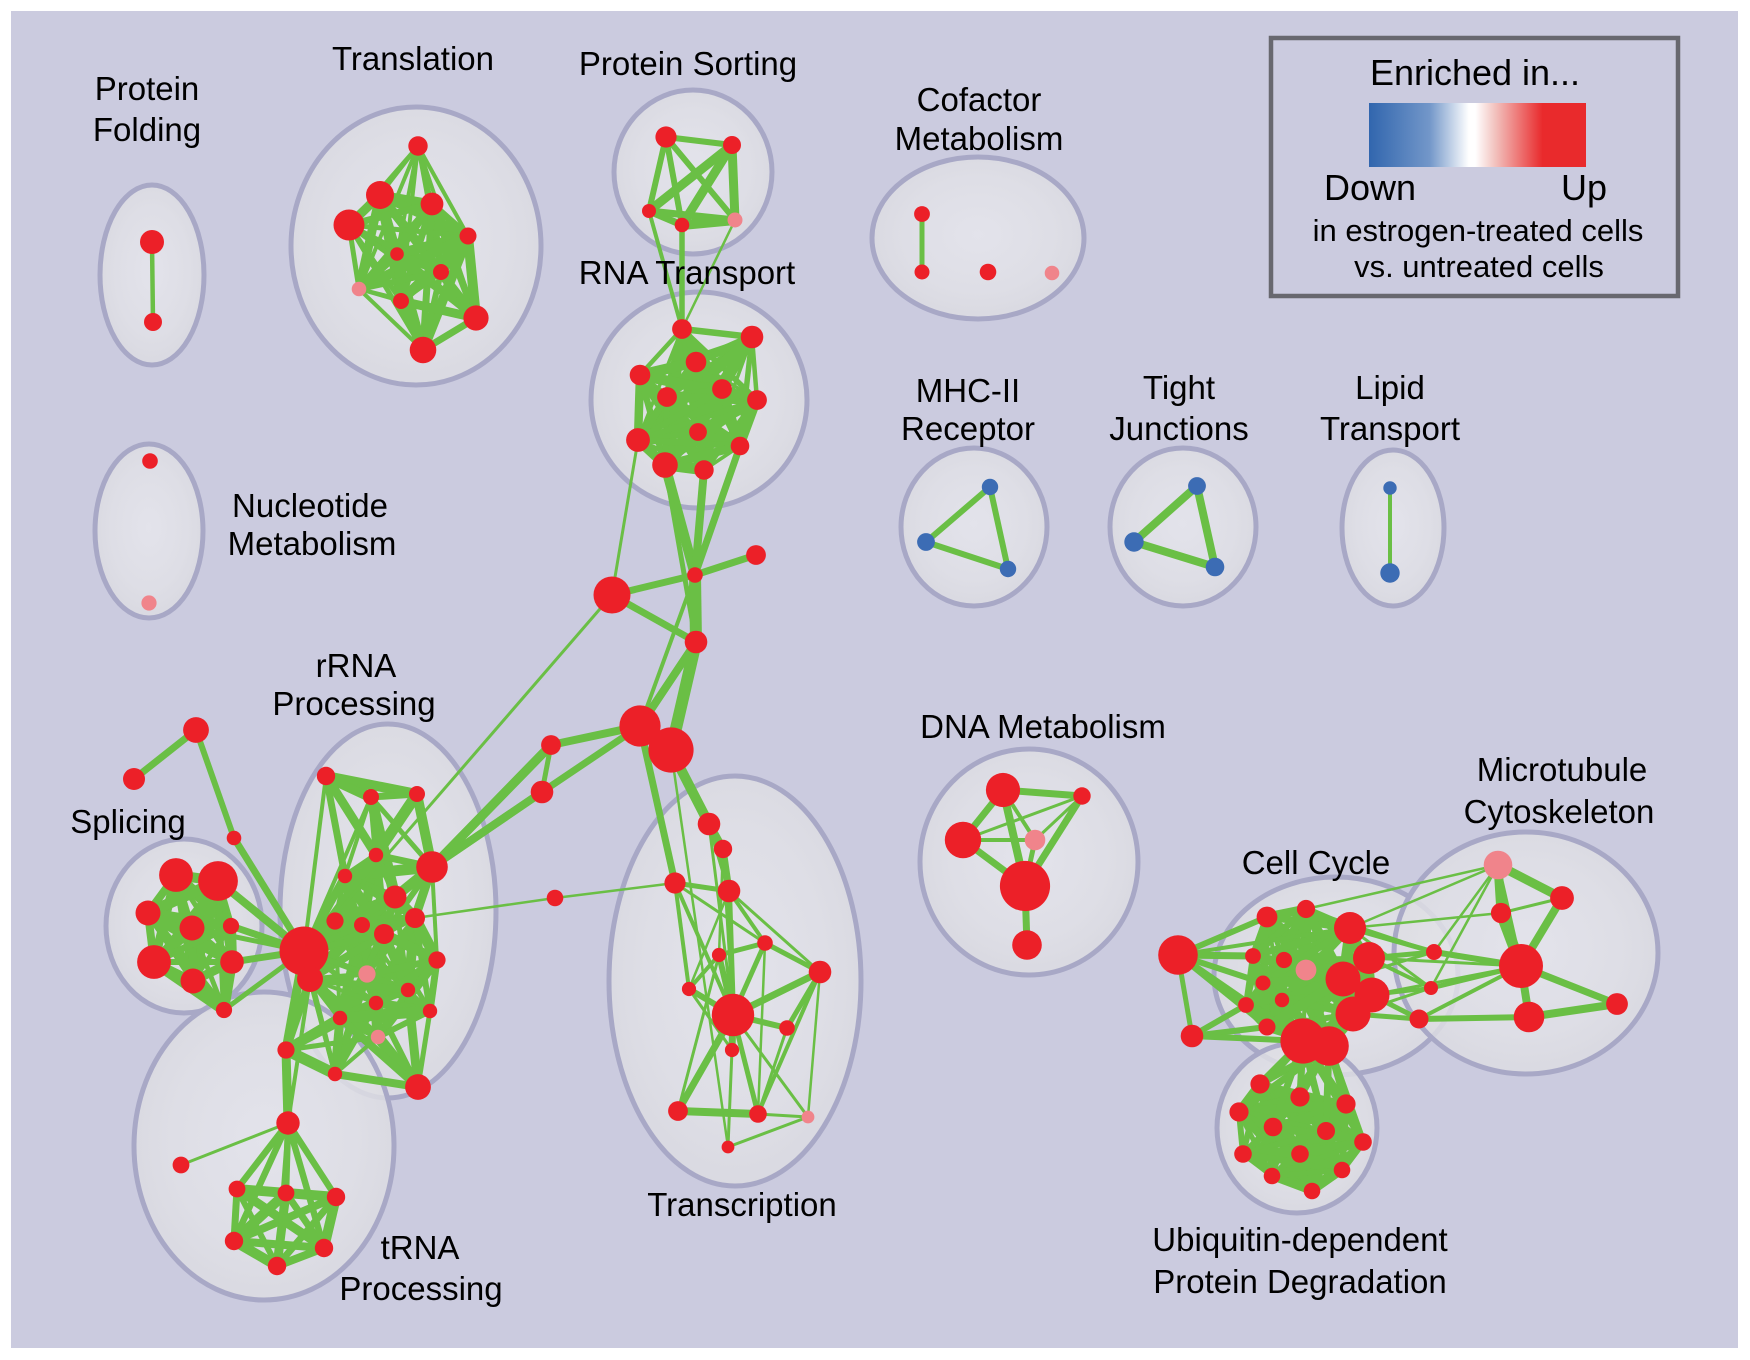  Describe the element at coordinates (147, 129) in the screenshot. I see `svg-text: Folding` at that location.